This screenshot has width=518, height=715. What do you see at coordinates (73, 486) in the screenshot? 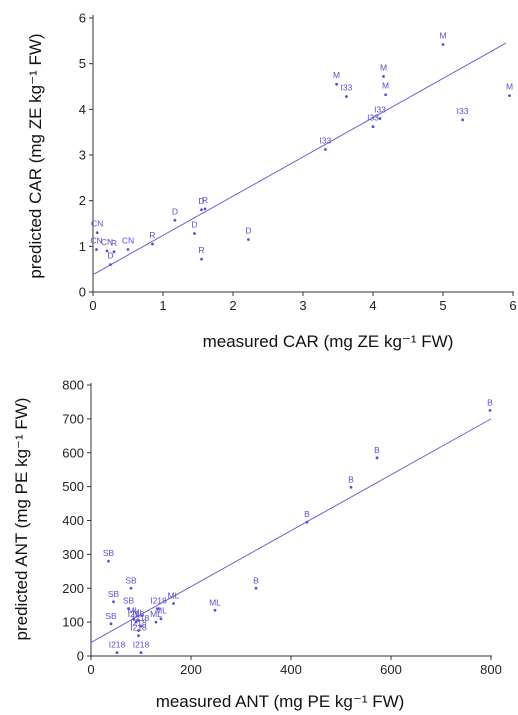
I see `ant-y-tick-label: 500` at bounding box center [73, 486].